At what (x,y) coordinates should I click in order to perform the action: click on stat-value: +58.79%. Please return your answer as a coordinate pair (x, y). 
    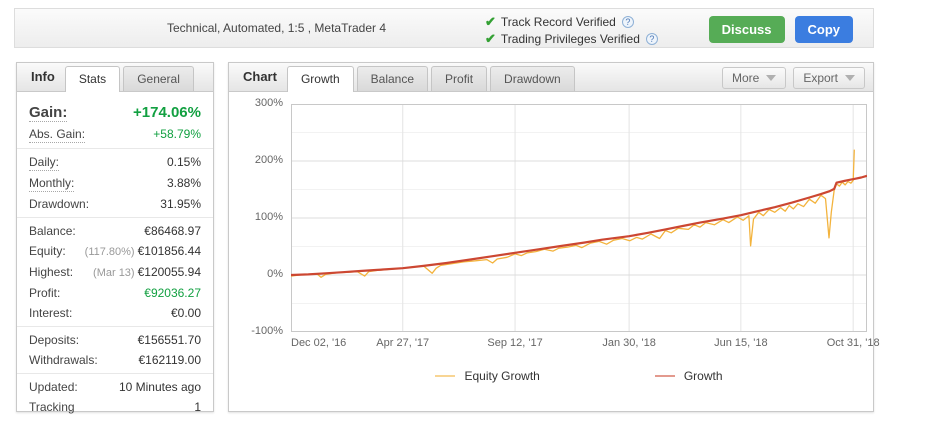
    Looking at the image, I should click on (177, 134).